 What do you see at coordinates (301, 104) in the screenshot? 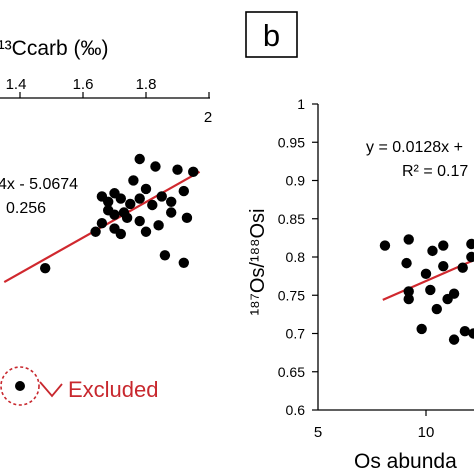
I see `panel-b-y-tick-label: 1` at bounding box center [301, 104].